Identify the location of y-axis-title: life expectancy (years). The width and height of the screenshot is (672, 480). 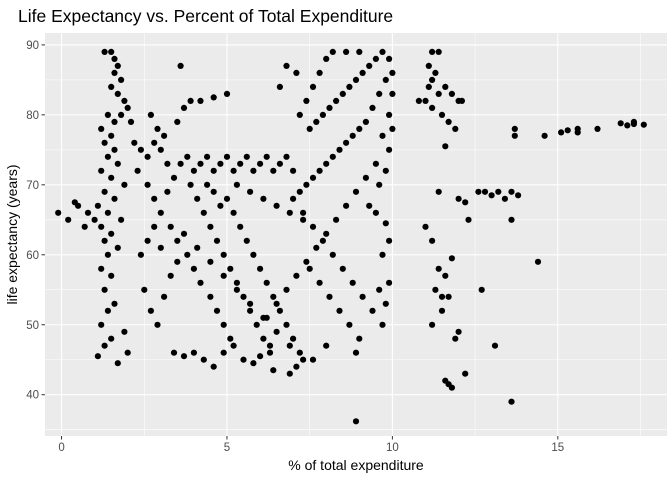
(12, 234).